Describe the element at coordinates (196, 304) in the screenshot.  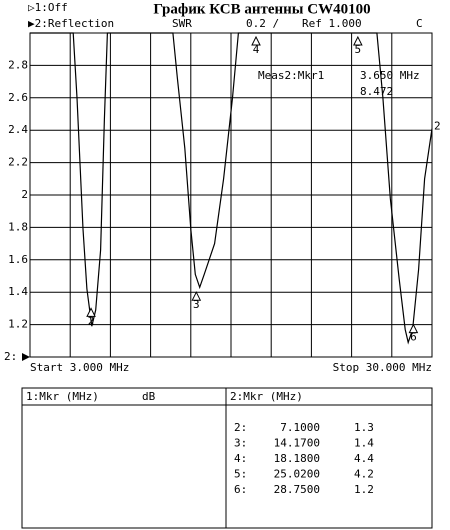
I see `marker-label: 3` at that location.